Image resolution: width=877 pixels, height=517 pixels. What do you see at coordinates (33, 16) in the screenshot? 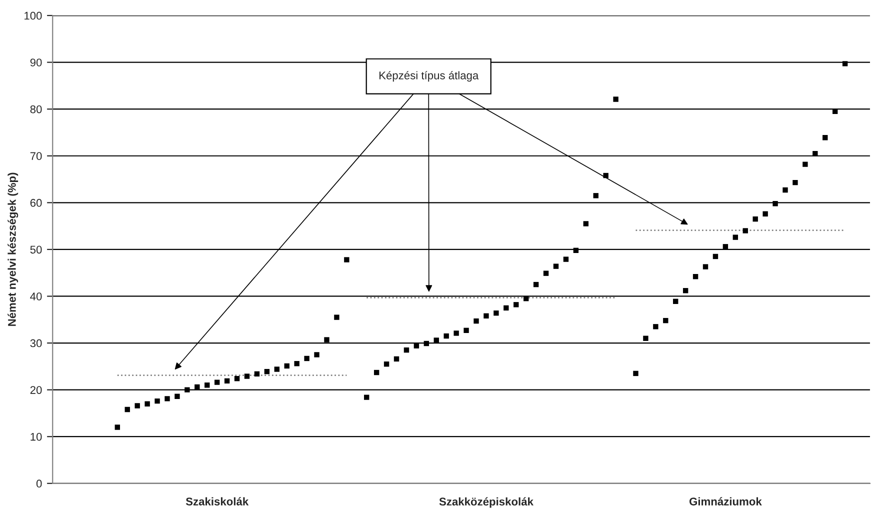
I see `y-tick-label: 100` at bounding box center [33, 16].